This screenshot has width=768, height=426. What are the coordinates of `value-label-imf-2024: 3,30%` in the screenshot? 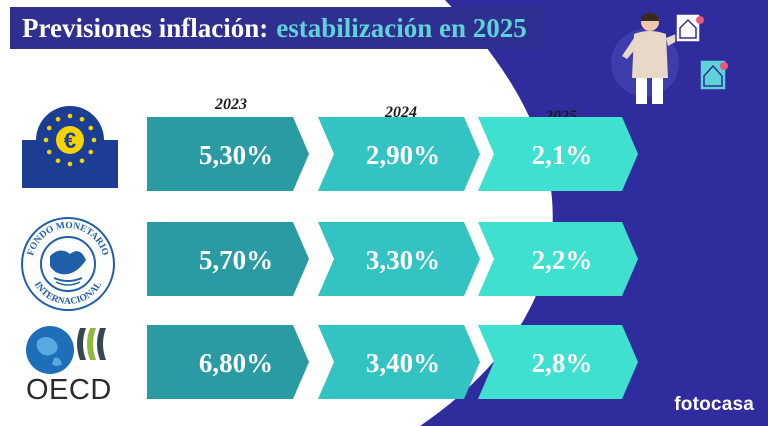 It's located at (403, 260).